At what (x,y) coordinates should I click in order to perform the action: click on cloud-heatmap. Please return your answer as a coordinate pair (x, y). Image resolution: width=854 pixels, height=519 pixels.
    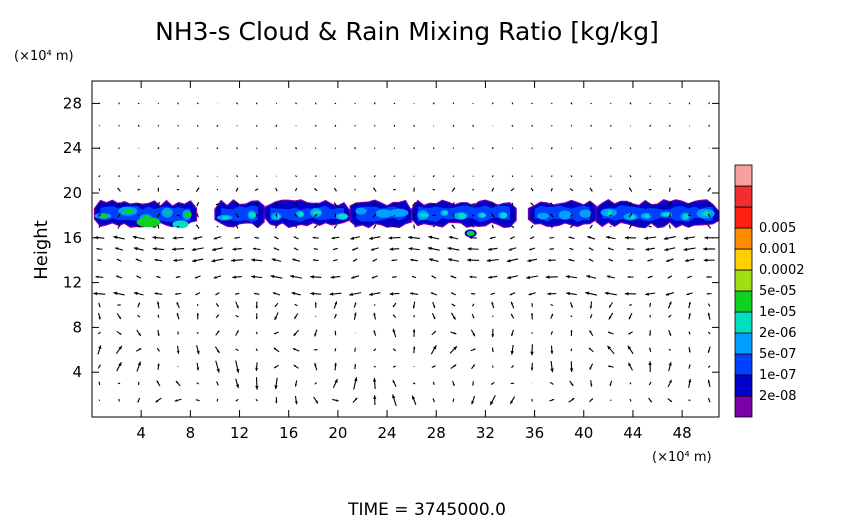
    Looking at the image, I should click on (406, 218).